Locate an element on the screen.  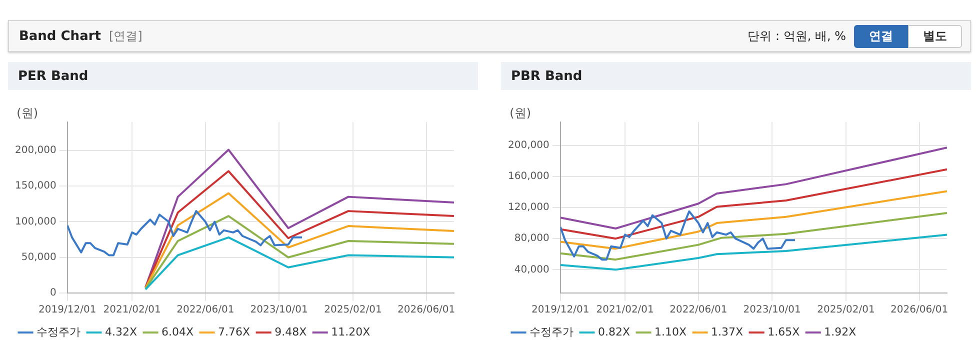
text: Band Chart is located at coordinates (60, 36).